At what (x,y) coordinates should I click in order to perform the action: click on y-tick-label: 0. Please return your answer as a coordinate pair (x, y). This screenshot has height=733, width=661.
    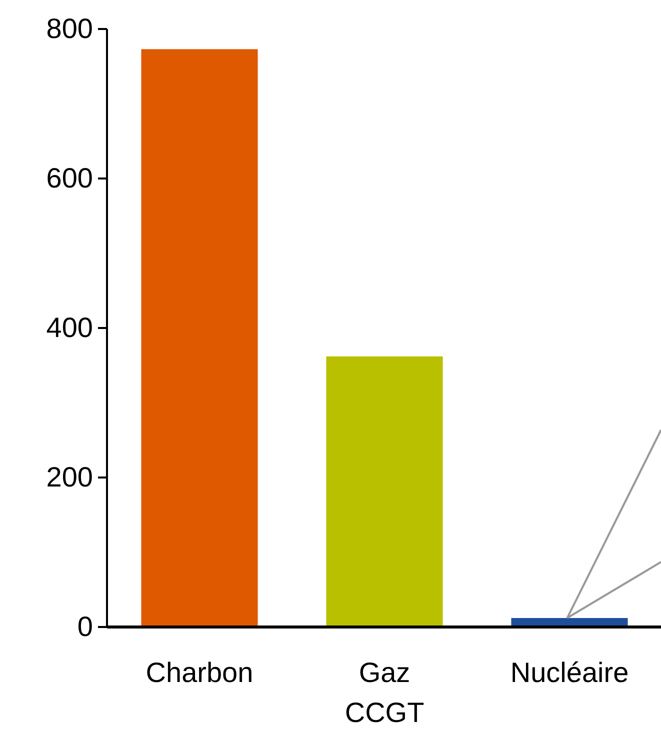
    Looking at the image, I should click on (85, 626).